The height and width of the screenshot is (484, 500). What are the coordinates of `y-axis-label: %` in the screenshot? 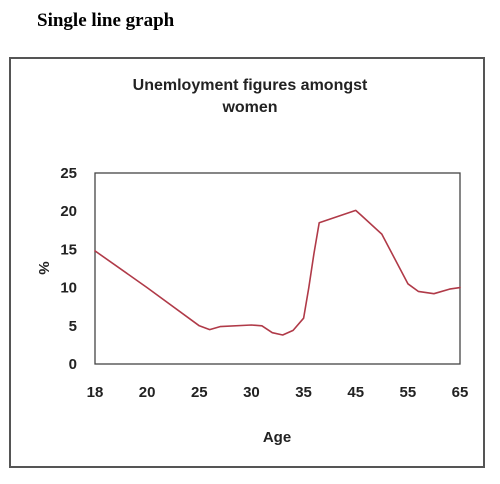 It's located at (43, 267).